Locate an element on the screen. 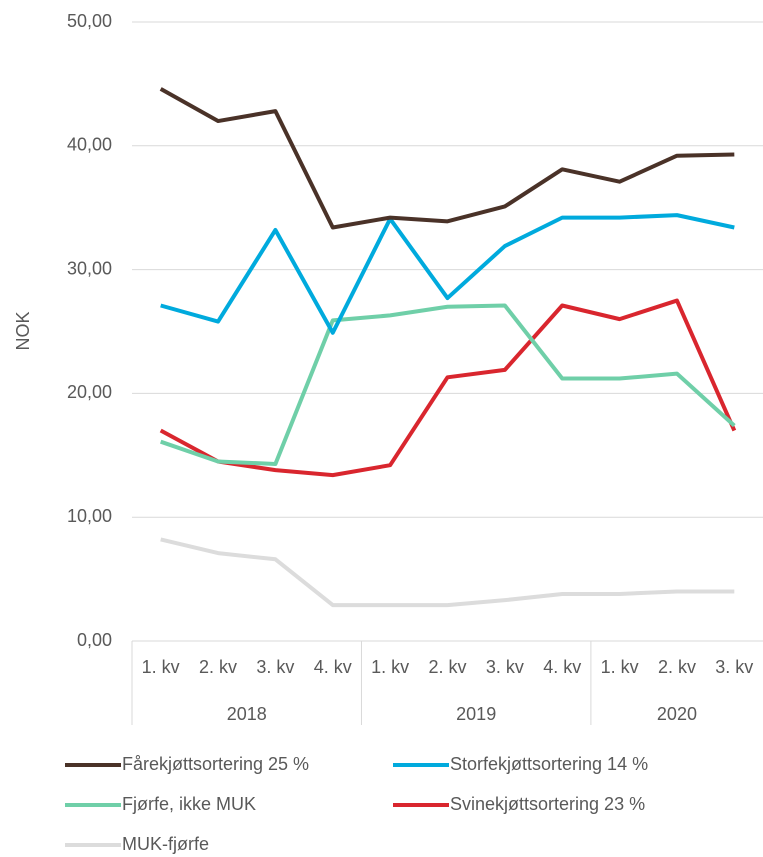 This screenshot has height=857, width=763. y-tick-label: 20,00 is located at coordinates (89, 392).